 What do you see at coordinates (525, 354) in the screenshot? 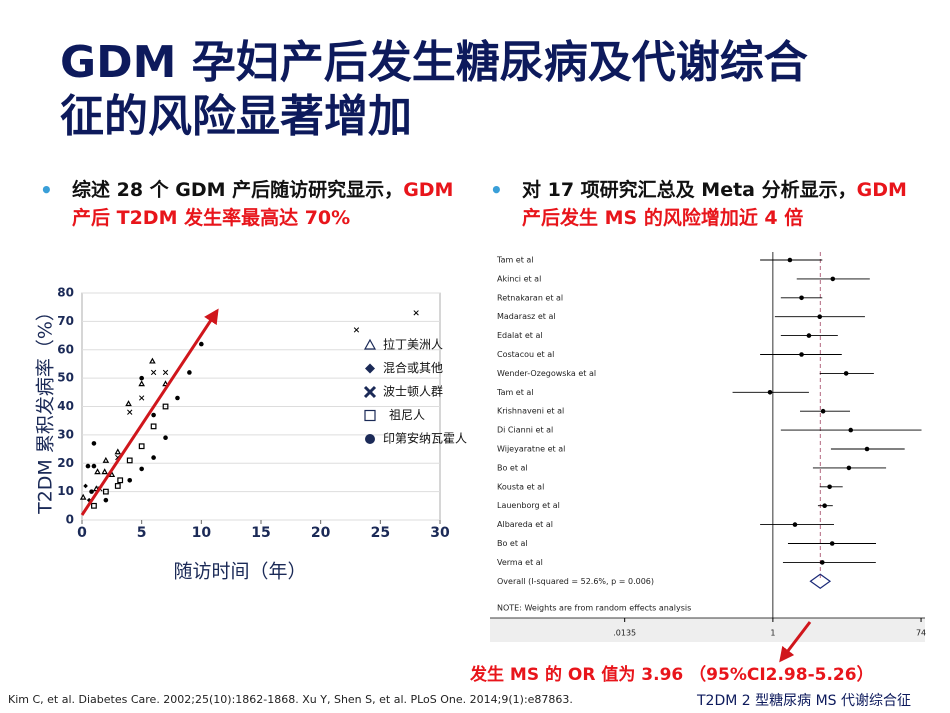
I see `study-label: Costacou et al` at bounding box center [525, 354].